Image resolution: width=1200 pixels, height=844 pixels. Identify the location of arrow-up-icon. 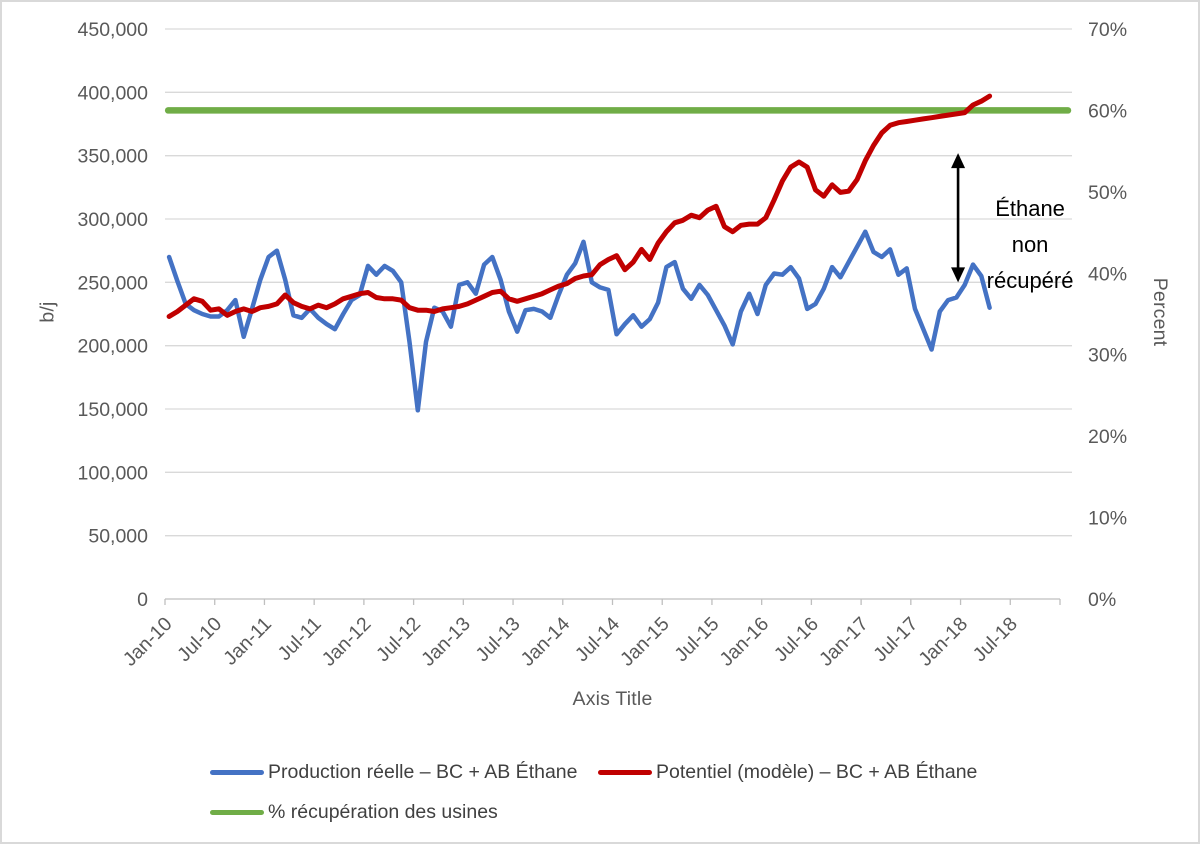
(958, 161).